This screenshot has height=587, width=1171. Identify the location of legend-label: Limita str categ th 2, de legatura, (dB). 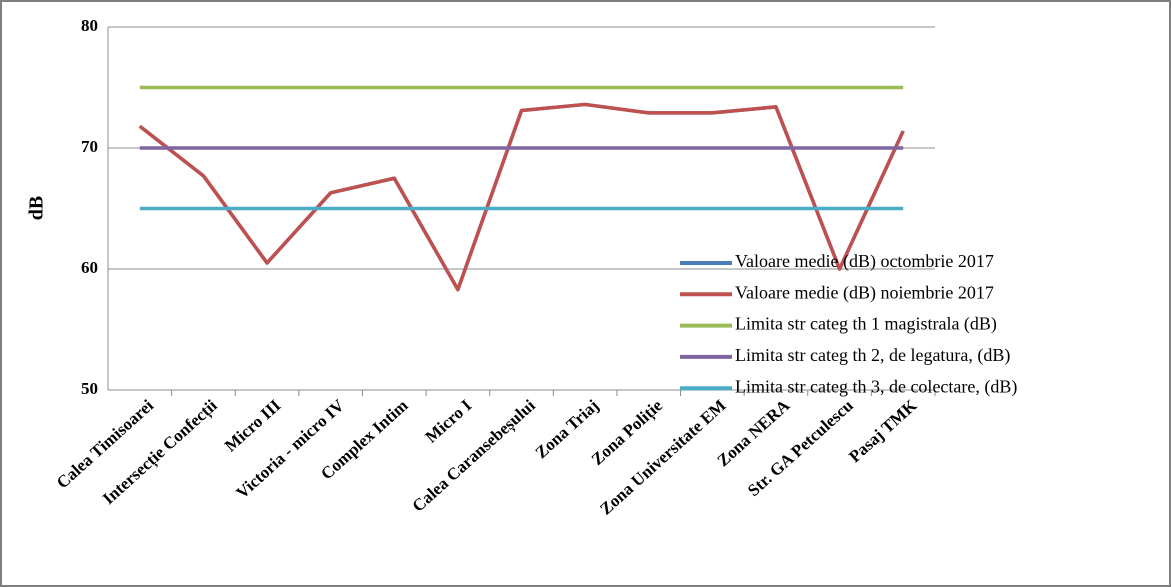
(872, 355).